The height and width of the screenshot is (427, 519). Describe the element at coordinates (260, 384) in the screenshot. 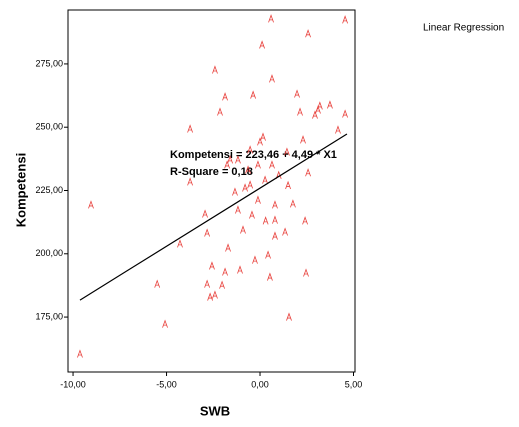

I see `x-tick-label: 0,00` at that location.